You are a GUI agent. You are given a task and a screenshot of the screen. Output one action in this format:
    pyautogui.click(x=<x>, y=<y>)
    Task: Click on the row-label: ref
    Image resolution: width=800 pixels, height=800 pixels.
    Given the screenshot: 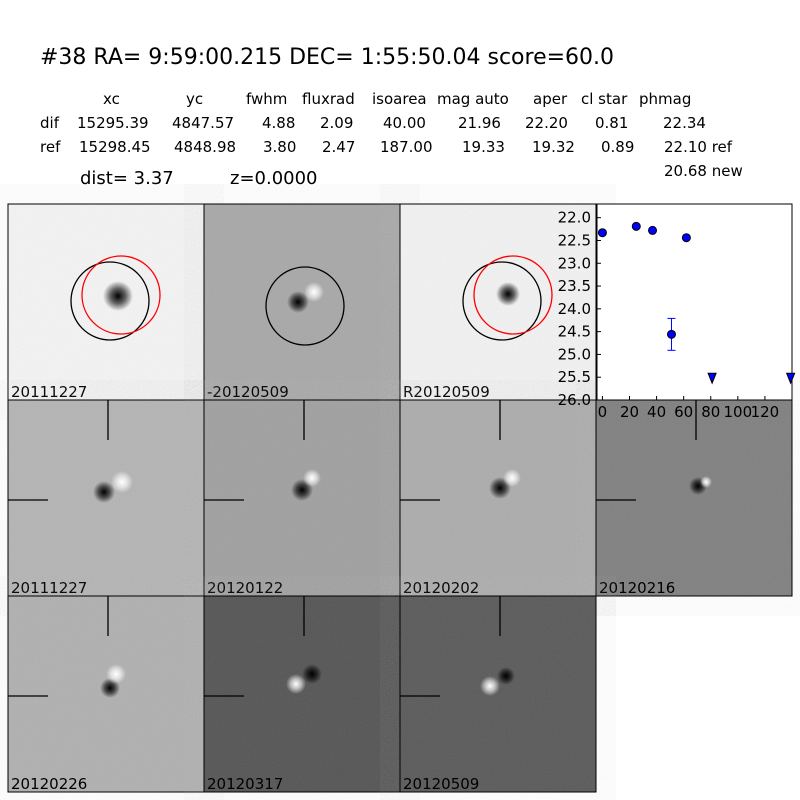 What is the action you would take?
    pyautogui.click(x=50, y=147)
    